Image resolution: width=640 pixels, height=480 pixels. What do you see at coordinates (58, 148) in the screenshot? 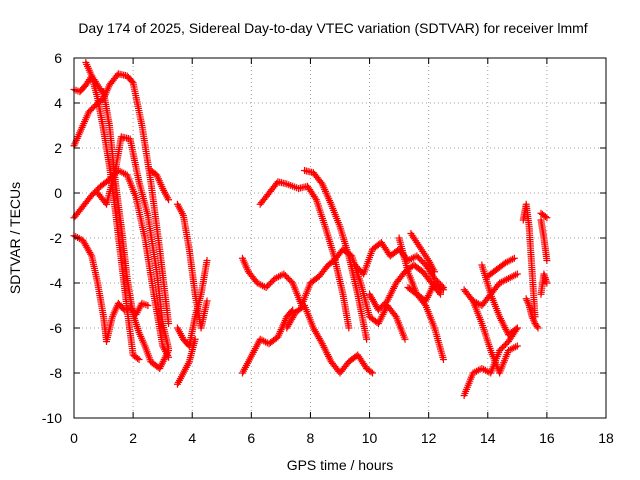
I see `y-tick-label: 2` at bounding box center [58, 148].